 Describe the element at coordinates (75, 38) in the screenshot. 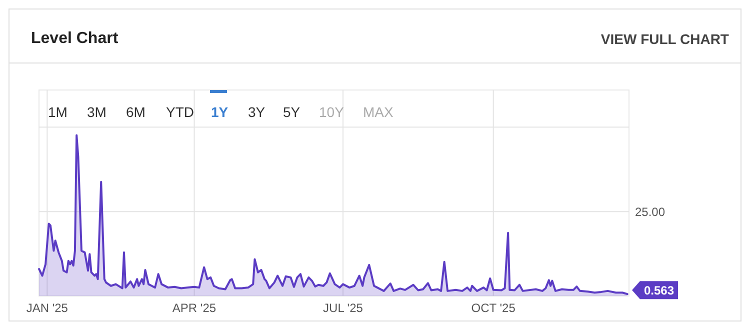

I see `chart-title: Level Chart` at that location.